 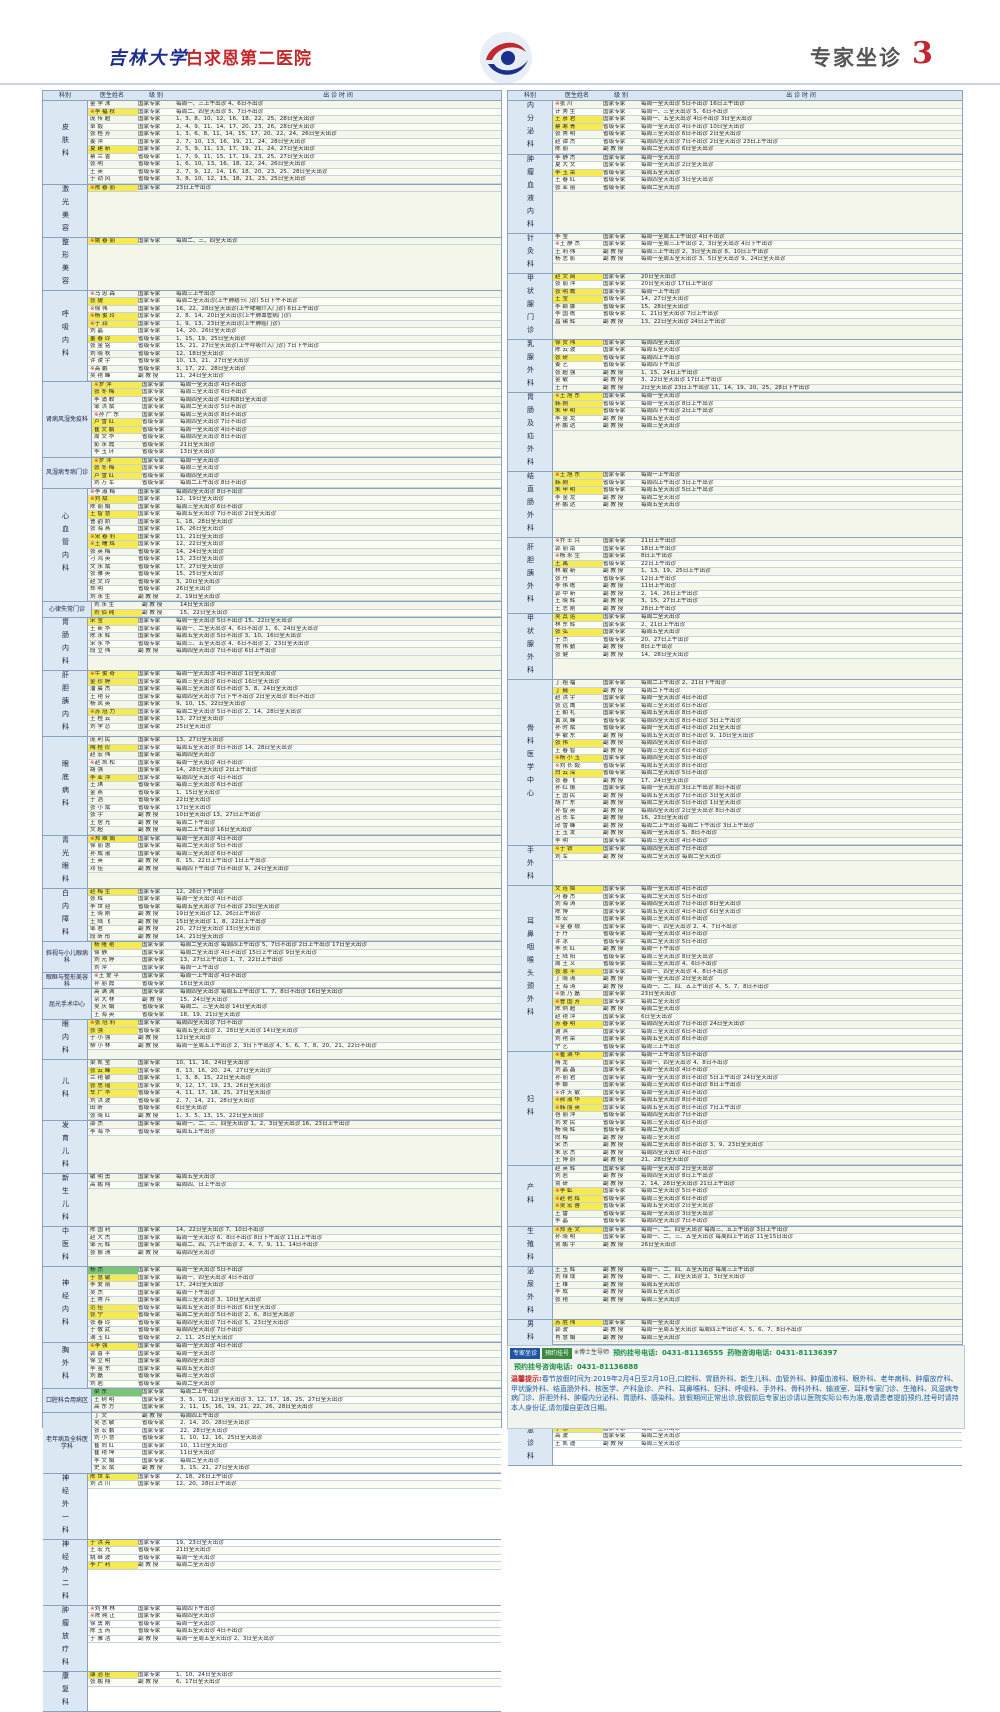 I want to click on phone1: 0431-81136555, so click(x=692, y=1353).